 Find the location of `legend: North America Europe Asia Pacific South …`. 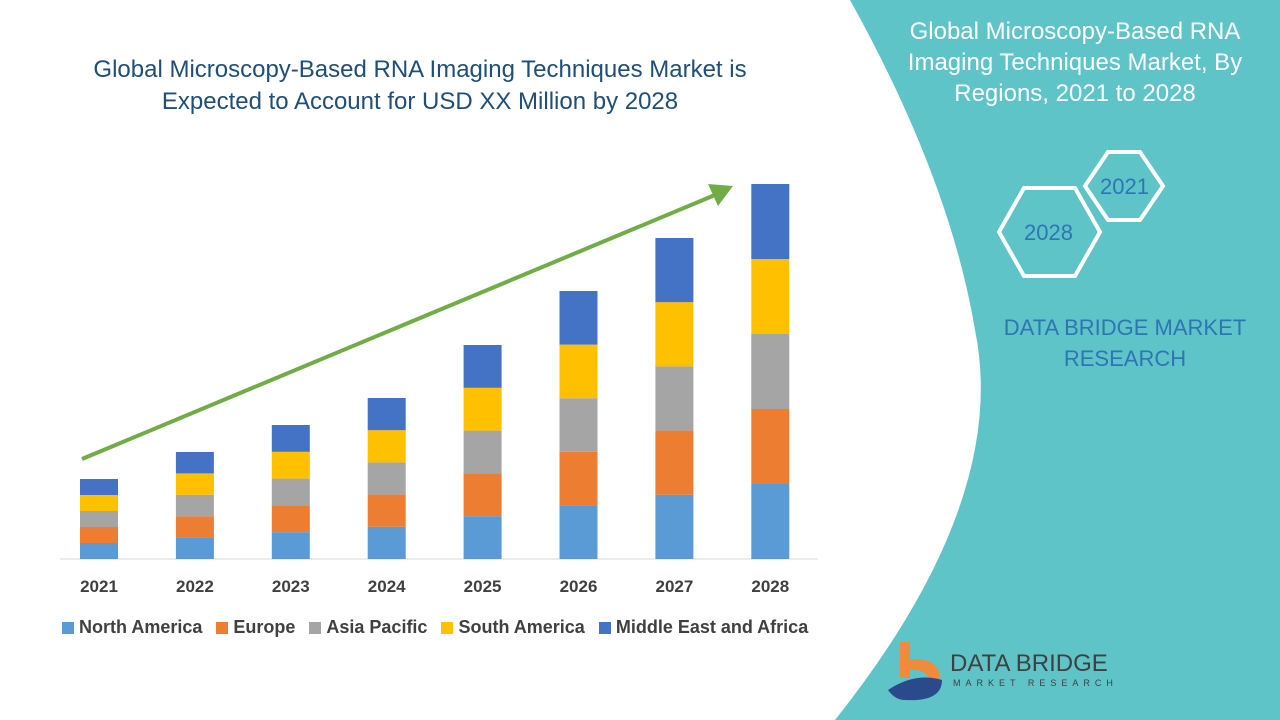

legend: North America Europe Asia Pacific South … is located at coordinates (435, 627).